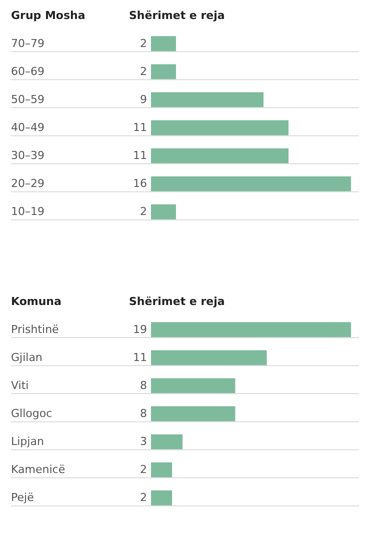 This screenshot has width=383, height=537. I want to click on y-tick-label: Lipjan, so click(27, 441).